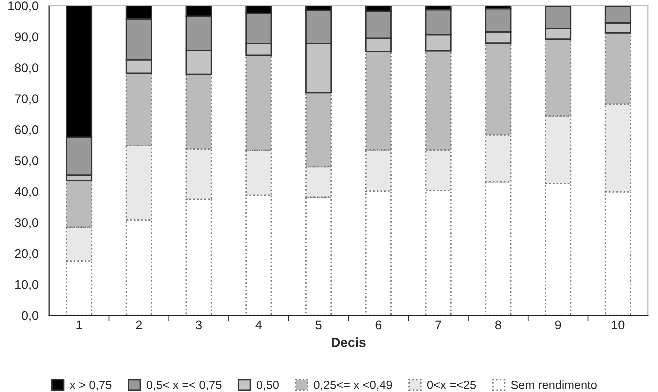 The height and width of the screenshot is (392, 658). What do you see at coordinates (26, 99) in the screenshot?
I see `y-tick-label: 70,0` at bounding box center [26, 99].